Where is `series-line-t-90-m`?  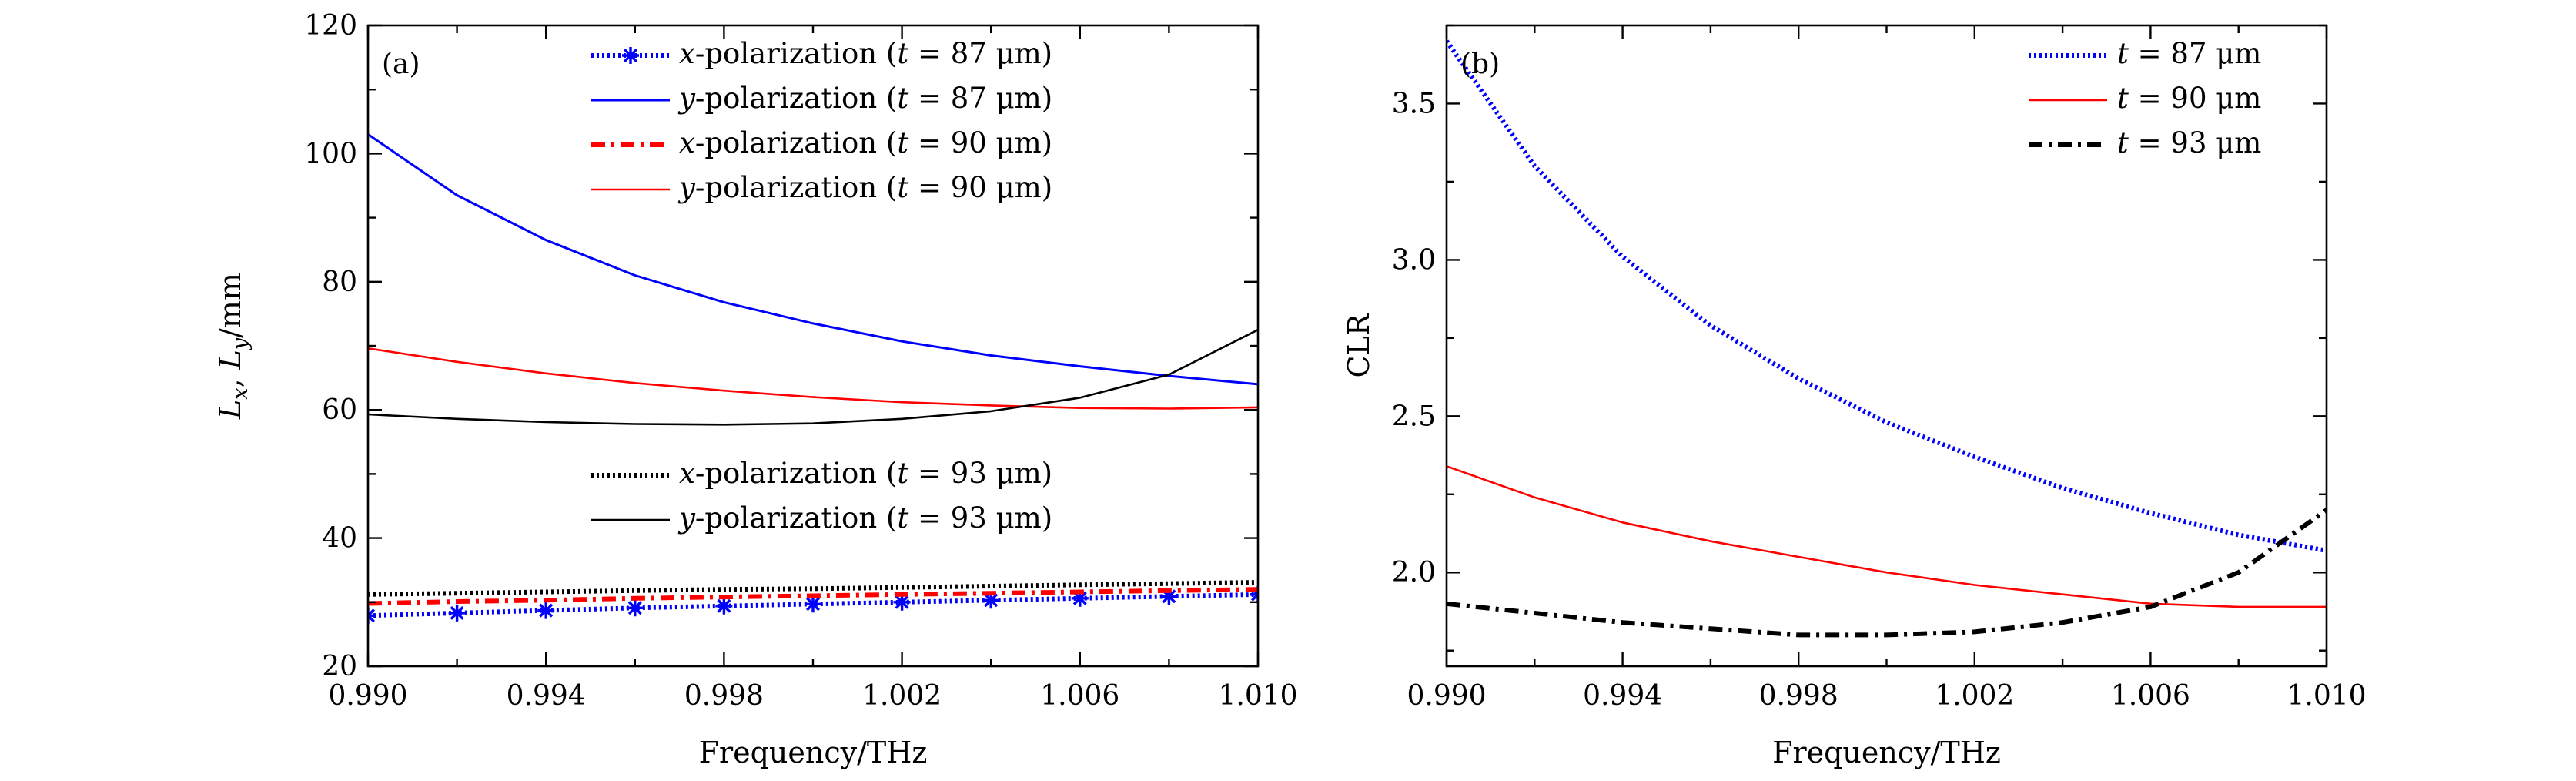
series-line-t-90-m is located at coordinates (1887, 537).